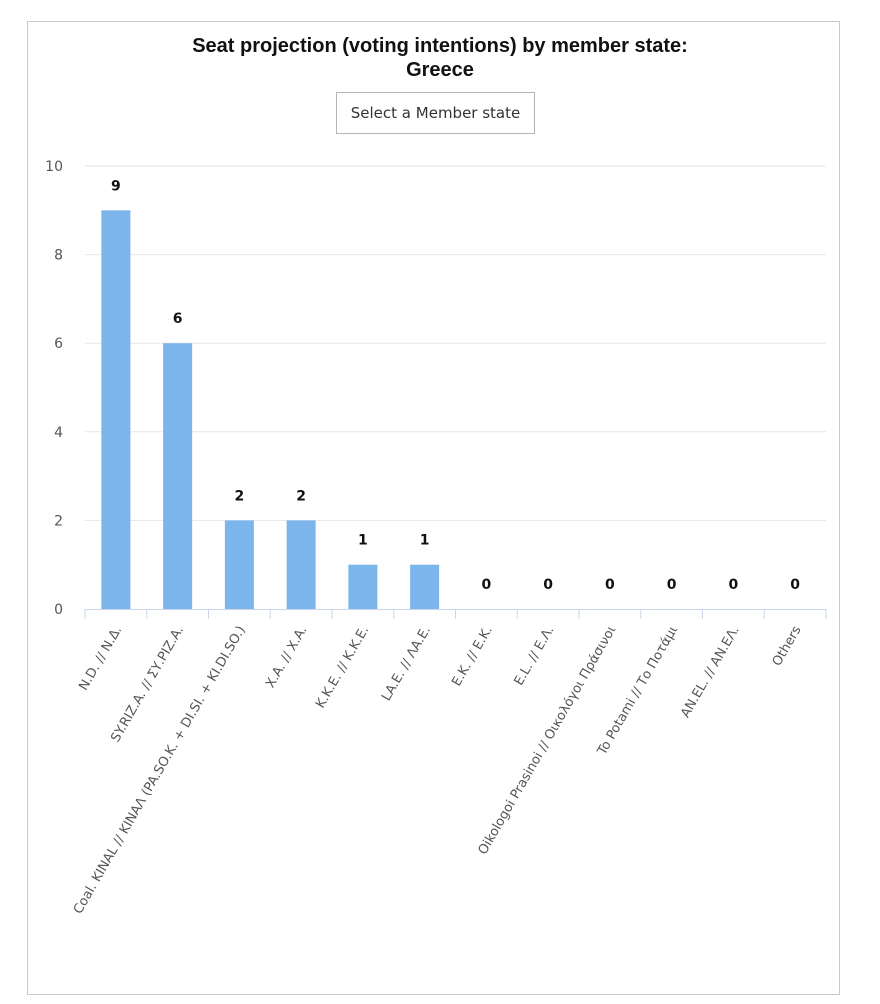  I want to click on y-axis-ticks: 0 2 4 6 8 10, so click(54, 388).